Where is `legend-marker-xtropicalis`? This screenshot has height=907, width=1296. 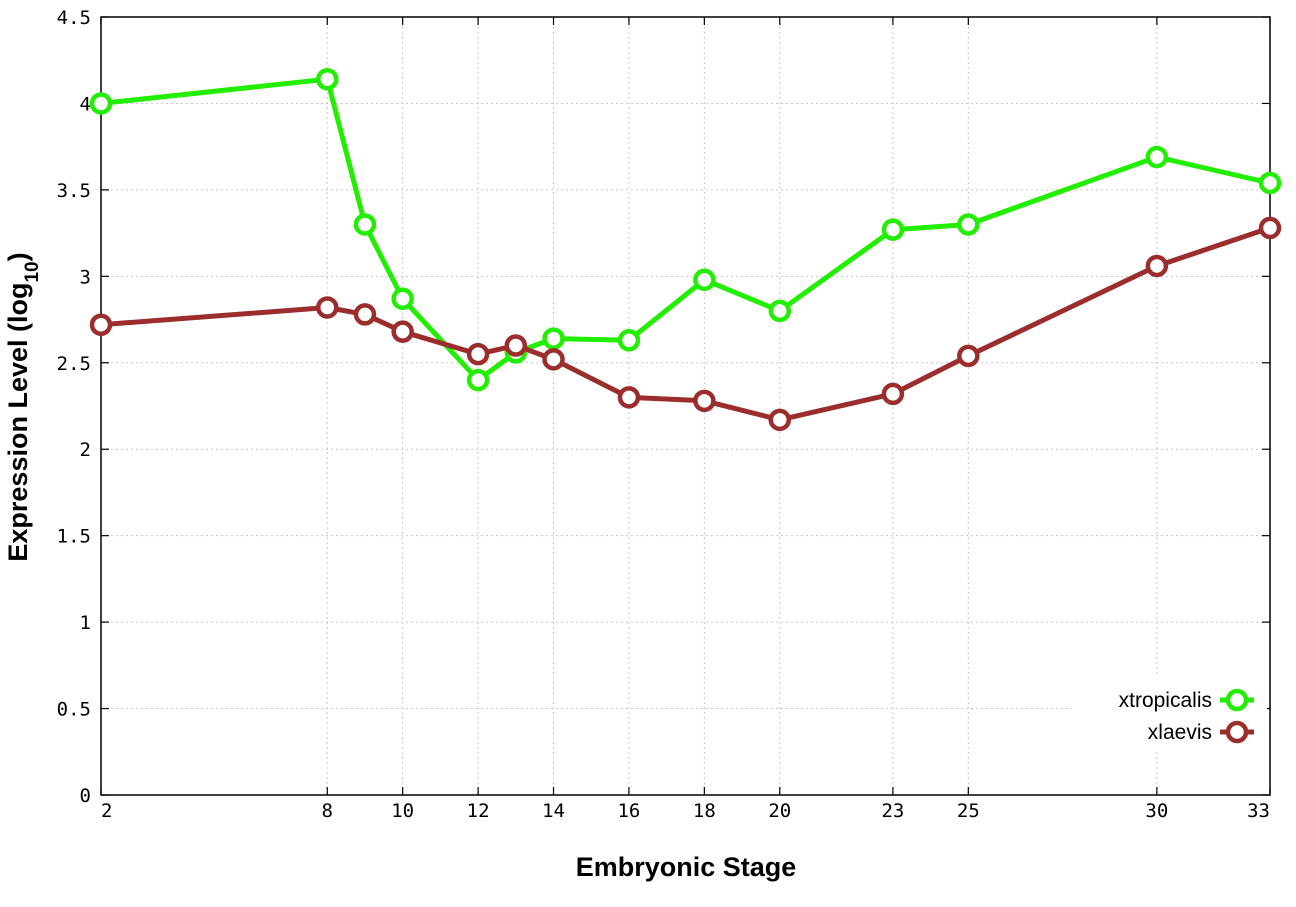 legend-marker-xtropicalis is located at coordinates (1237, 700).